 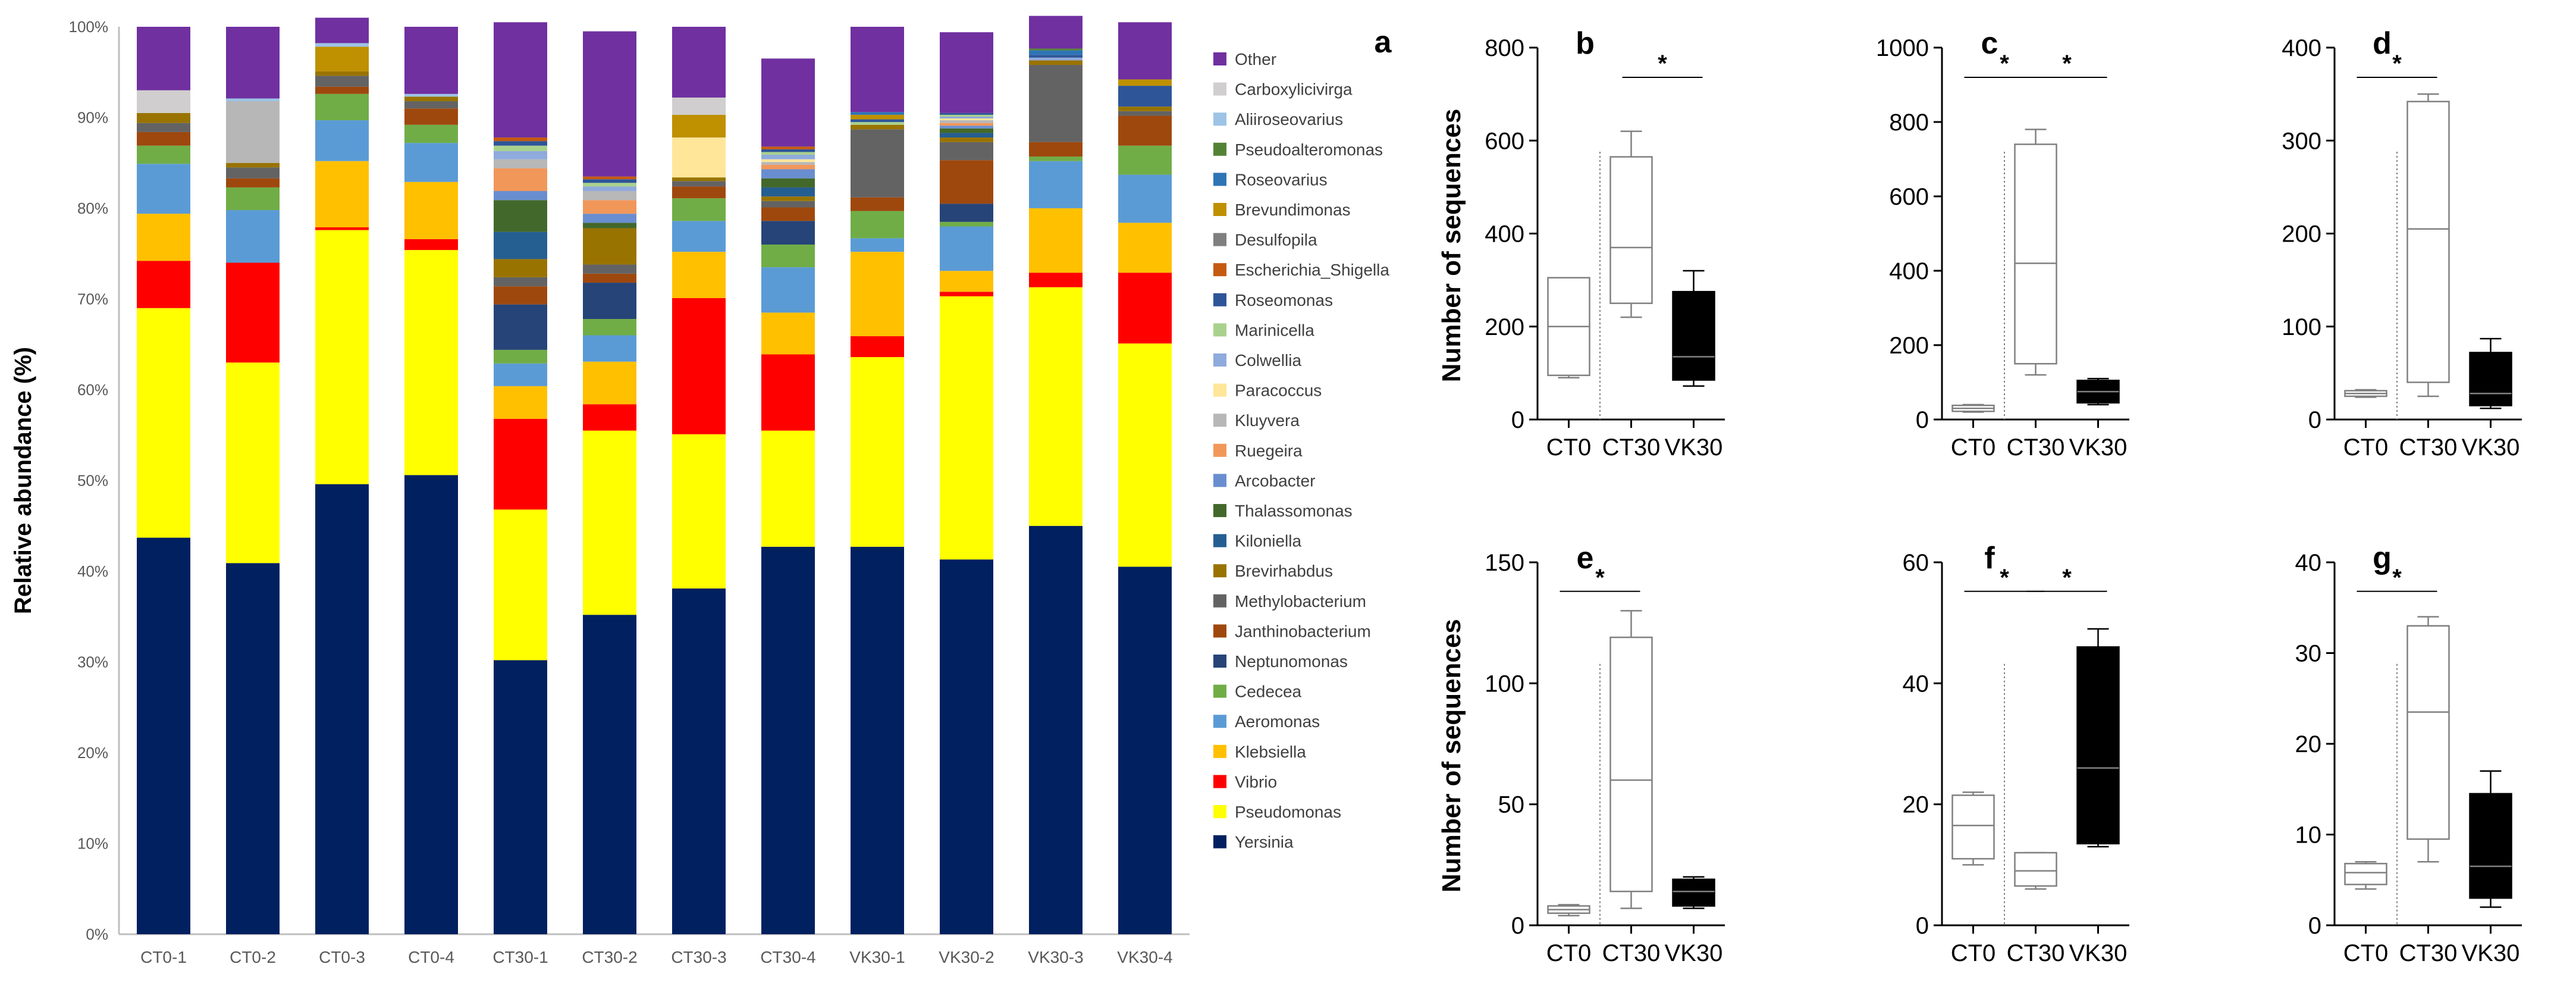 I want to click on bar-segment-janthinobacterium, so click(x=163, y=139).